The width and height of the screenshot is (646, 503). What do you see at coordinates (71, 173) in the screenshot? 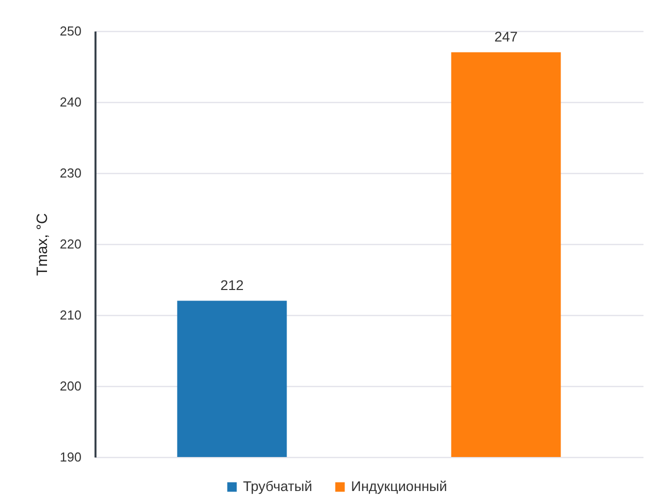
I see `y-tick-label: 230` at bounding box center [71, 173].